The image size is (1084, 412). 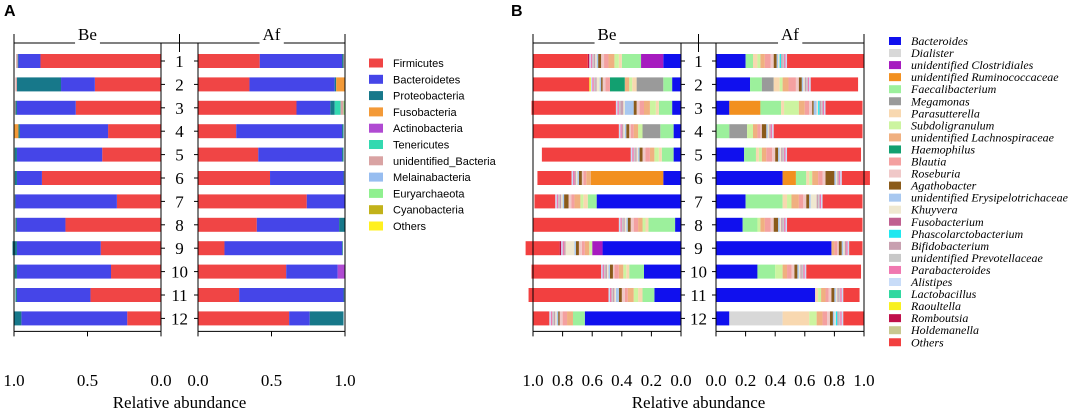 I want to click on group-header: Be Af, so click(x=179, y=38).